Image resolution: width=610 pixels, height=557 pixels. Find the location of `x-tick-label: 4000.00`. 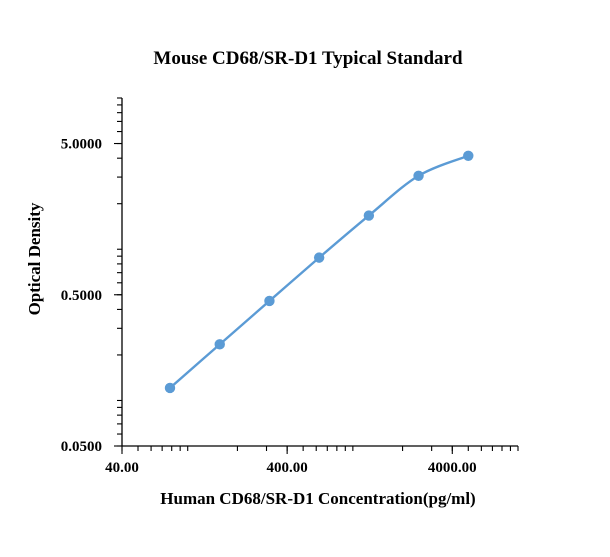

x-tick-label: 4000.00 is located at coordinates (452, 468).